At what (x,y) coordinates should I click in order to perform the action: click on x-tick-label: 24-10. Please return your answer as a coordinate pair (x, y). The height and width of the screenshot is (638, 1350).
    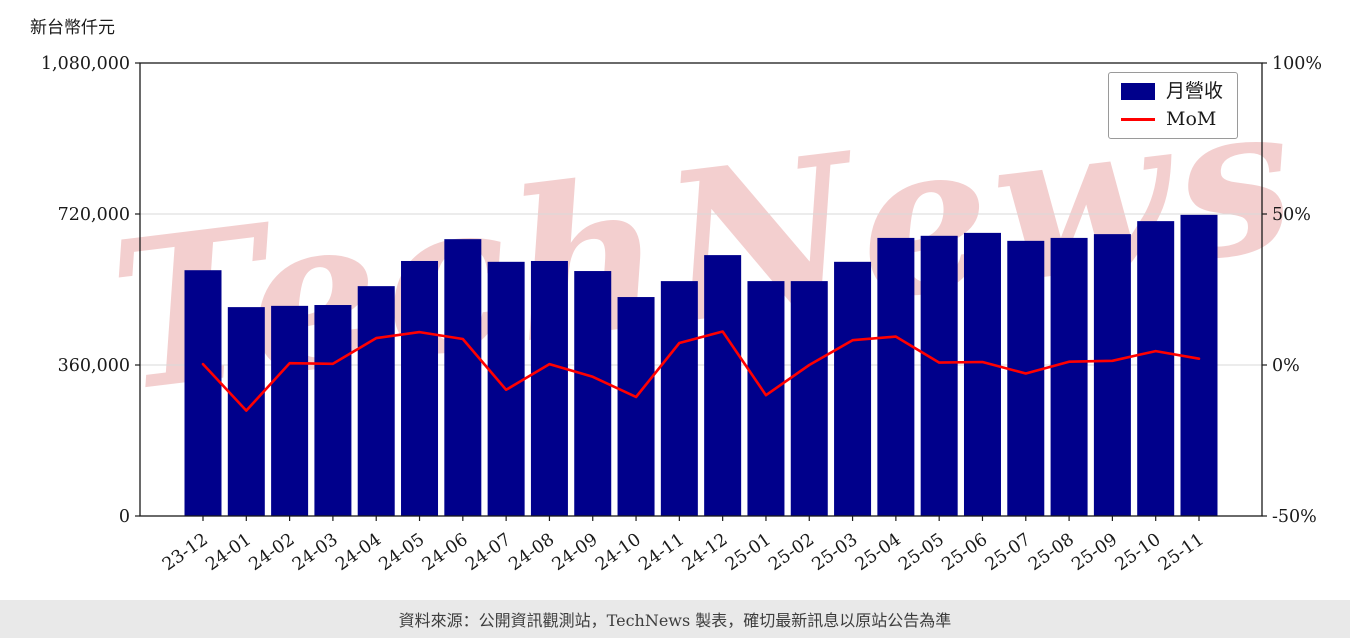
    Looking at the image, I should click on (618, 552).